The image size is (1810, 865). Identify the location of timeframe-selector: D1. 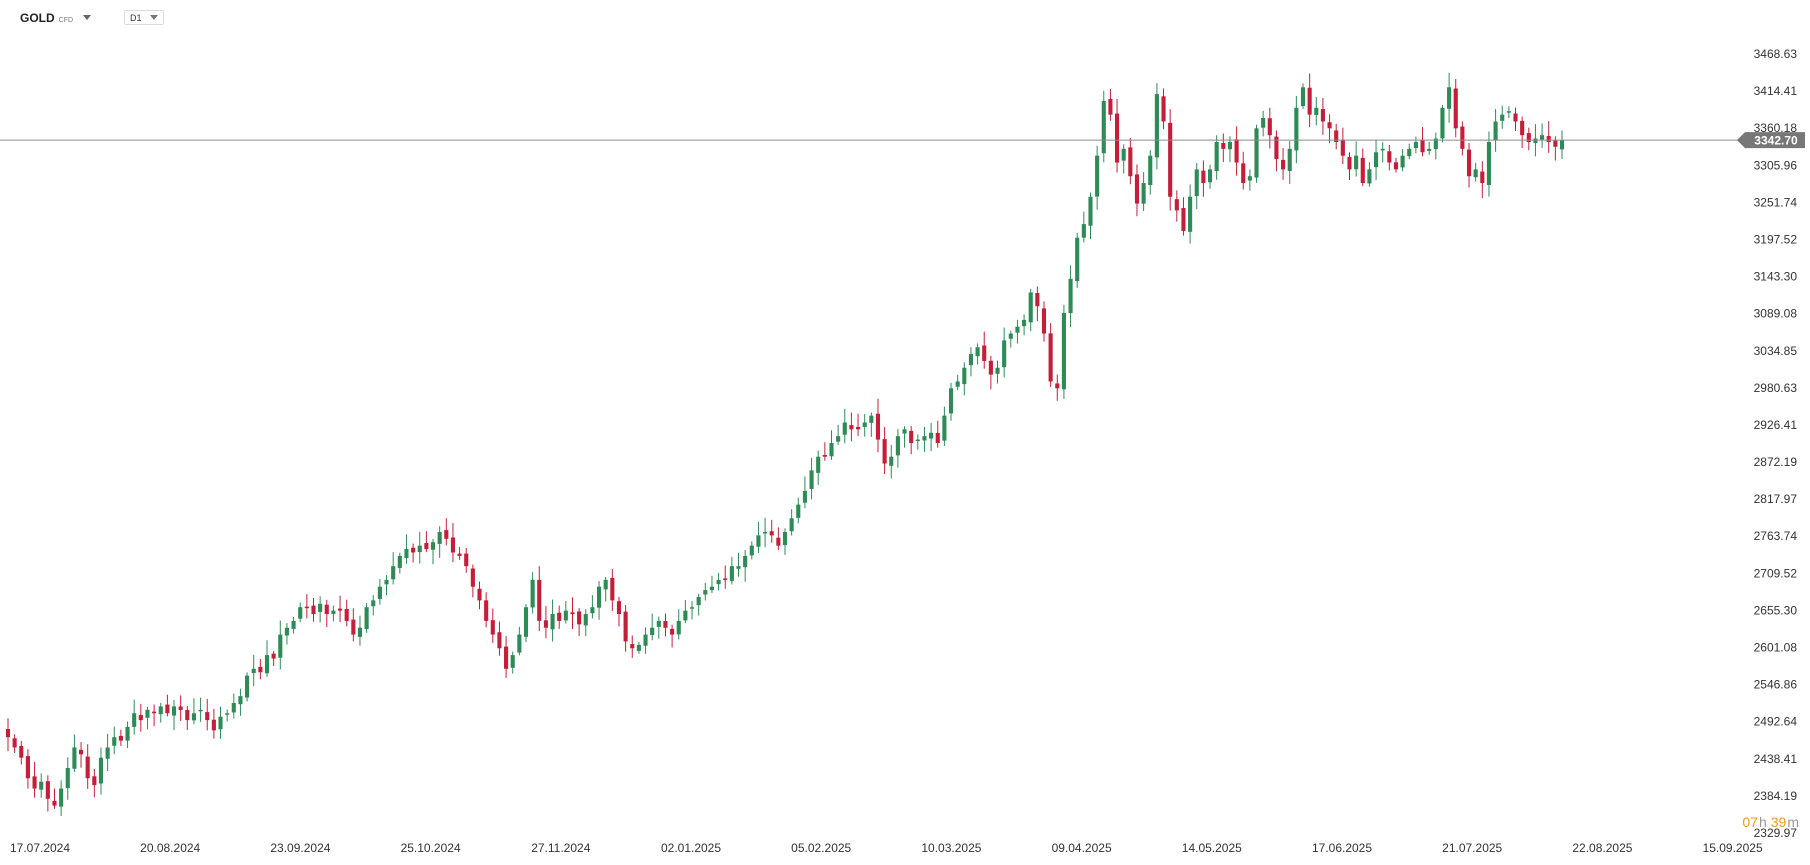
(144, 17).